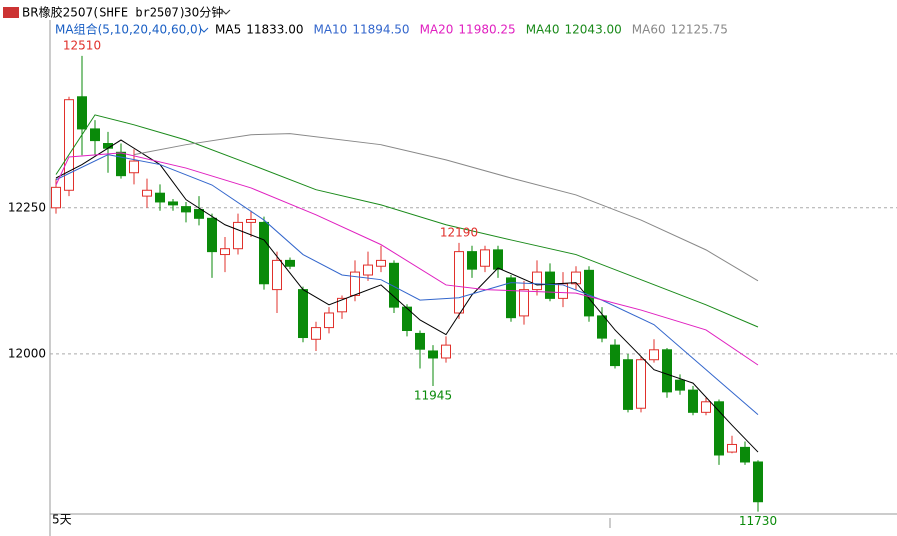 The height and width of the screenshot is (536, 897). Describe the element at coordinates (459, 232) in the screenshot. I see `extreme-label: 12190` at that location.